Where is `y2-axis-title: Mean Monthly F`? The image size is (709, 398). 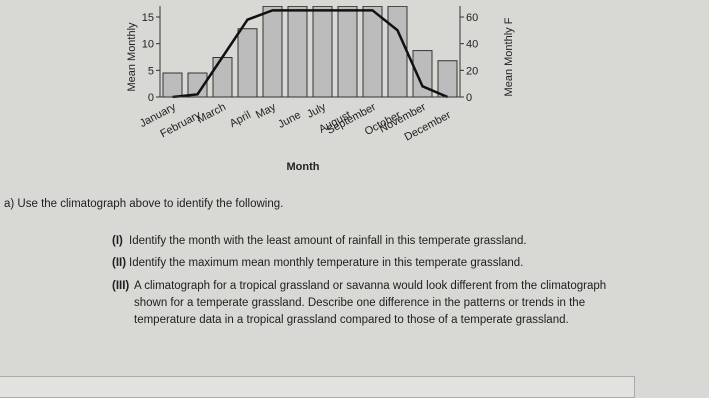 y2-axis-title: Mean Monthly F is located at coordinates (509, 56).